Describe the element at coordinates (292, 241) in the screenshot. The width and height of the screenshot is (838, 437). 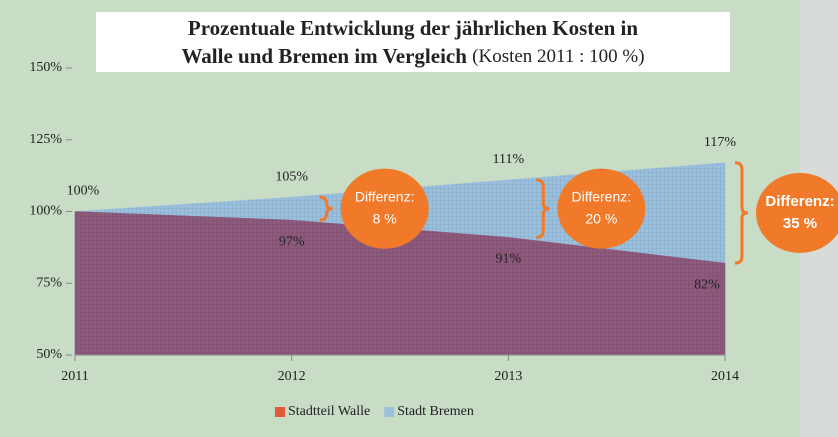
I see `data-label: 97%` at that location.